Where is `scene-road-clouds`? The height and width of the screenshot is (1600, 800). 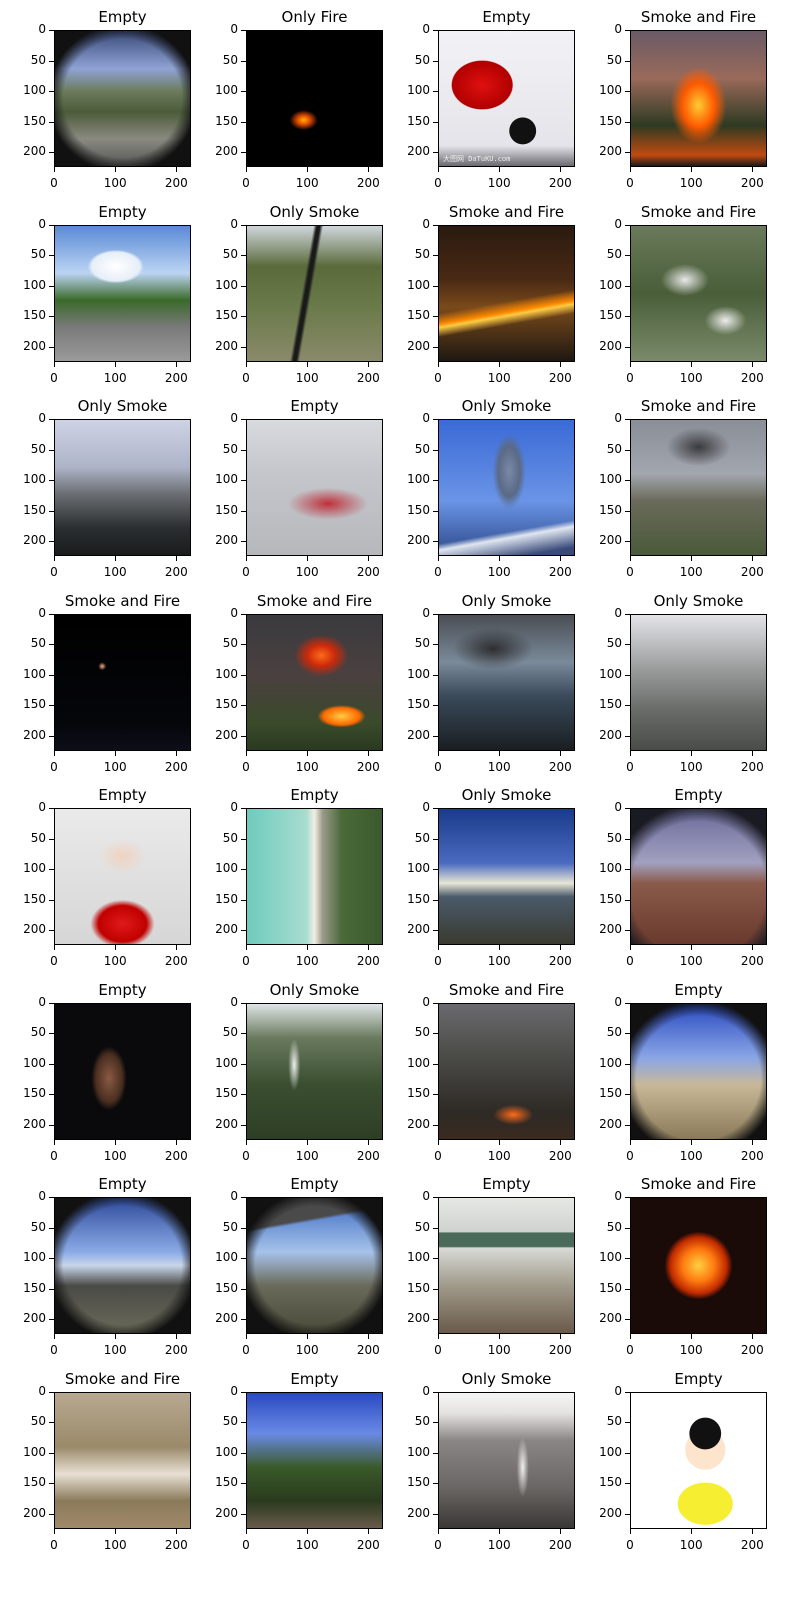 scene-road-clouds is located at coordinates (122, 293).